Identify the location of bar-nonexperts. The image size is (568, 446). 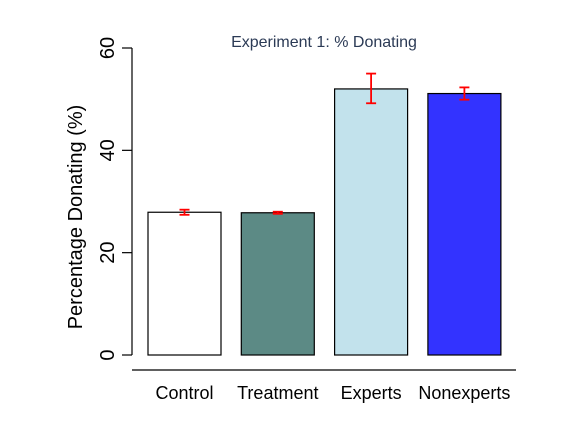
(464, 224).